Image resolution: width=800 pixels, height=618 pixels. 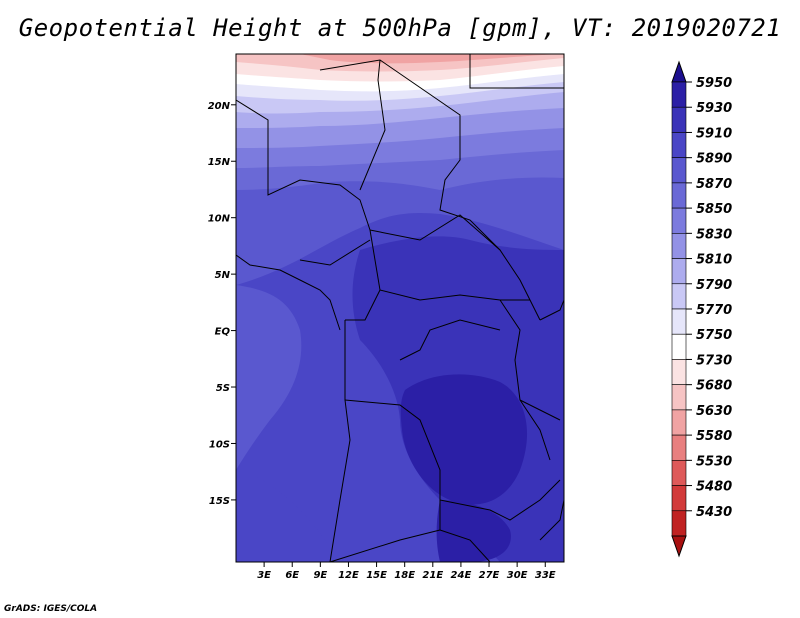 I want to click on colorbar-level-label: 5630, so click(x=714, y=411).